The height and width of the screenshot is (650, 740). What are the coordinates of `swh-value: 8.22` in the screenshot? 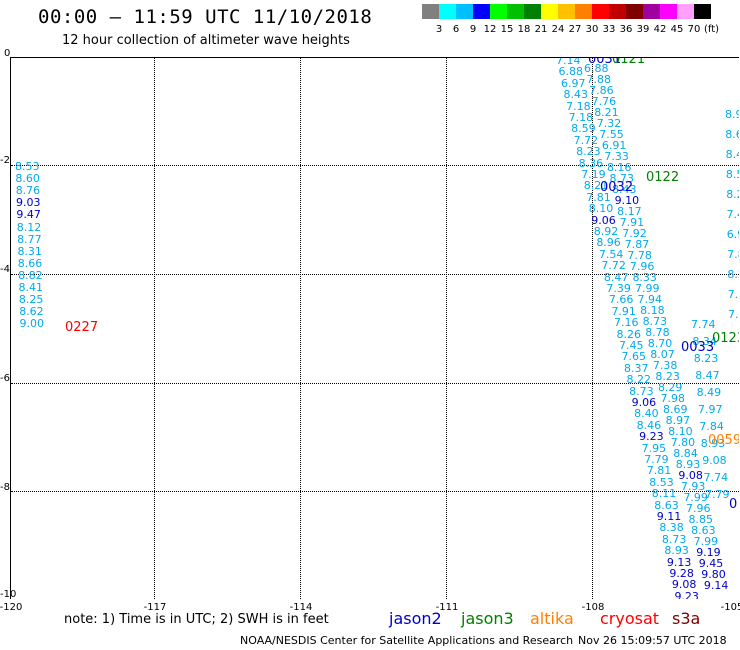 It's located at (639, 380).